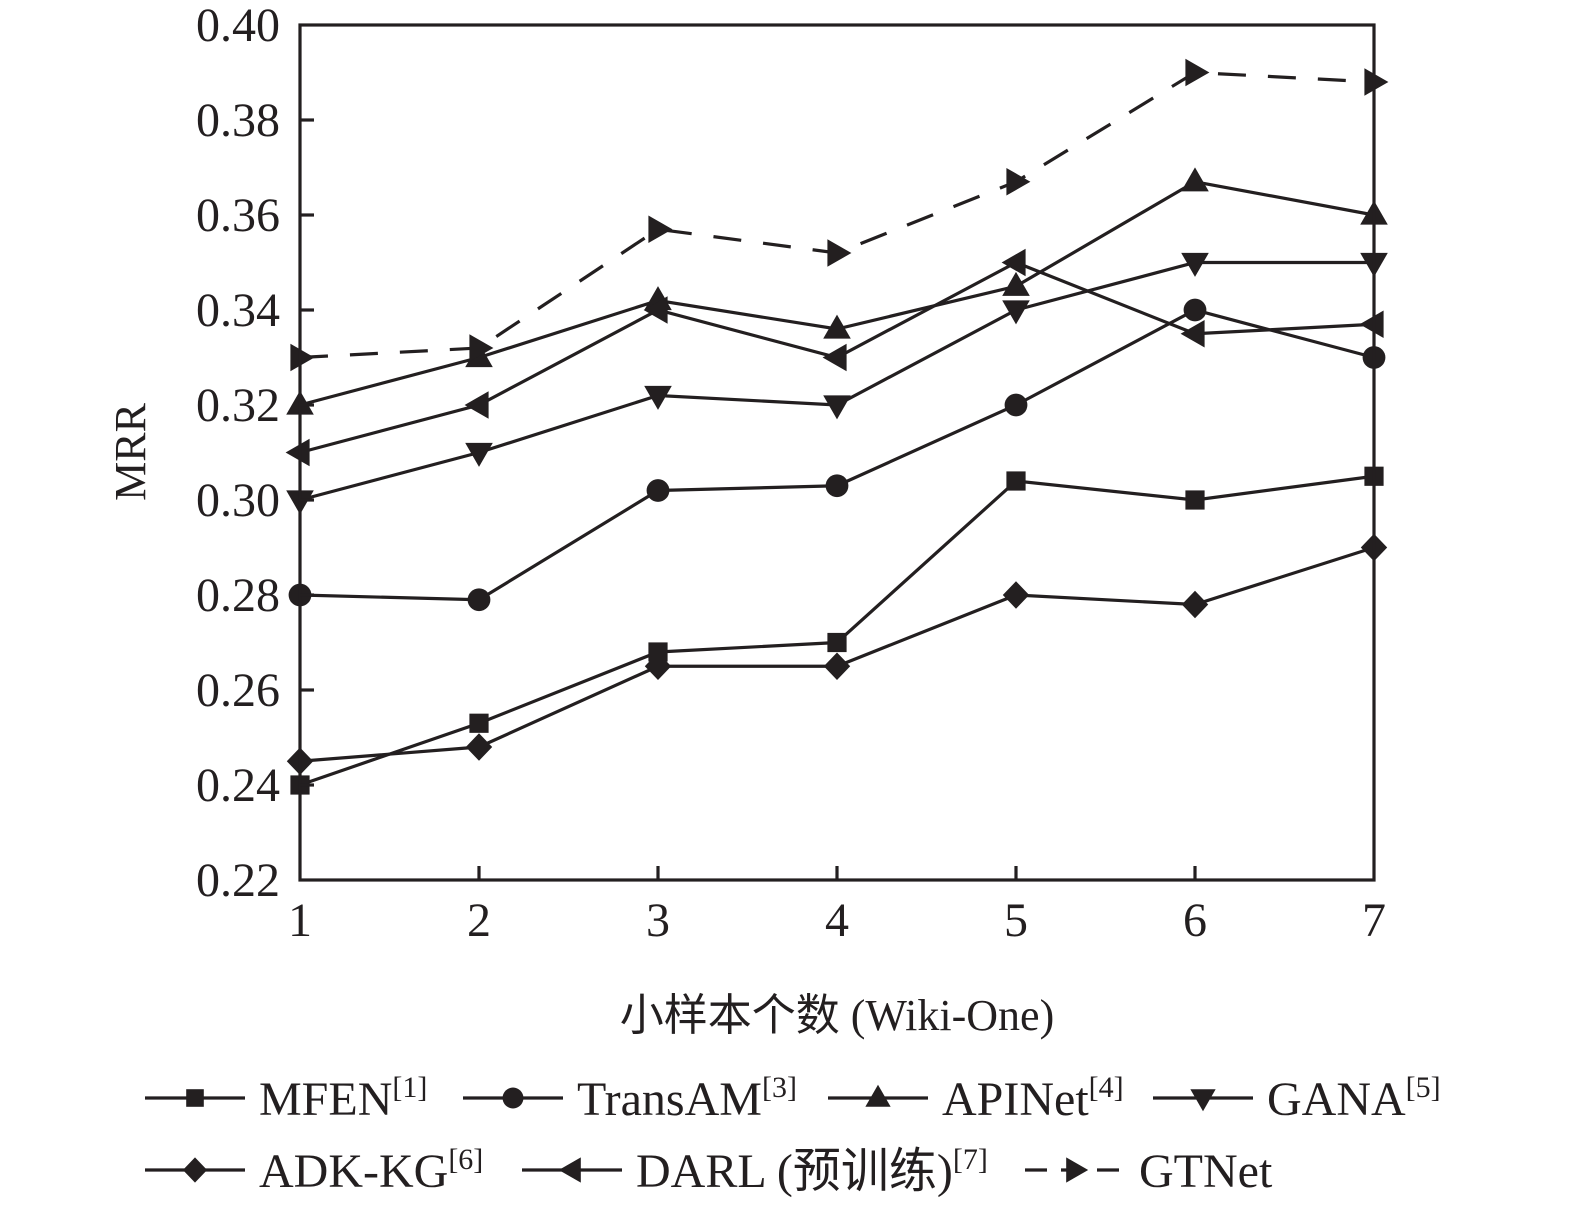 The image size is (1575, 1209). Describe the element at coordinates (812, 1170) in the screenshot. I see `legend-label: DARL (预训练)[7]` at that location.